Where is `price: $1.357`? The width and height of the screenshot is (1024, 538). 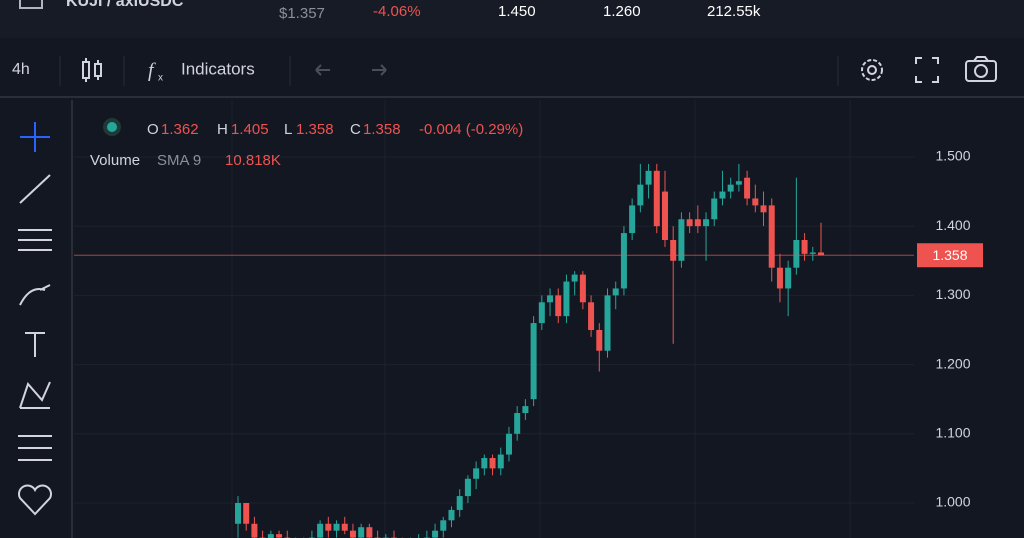
price: $1.357 is located at coordinates (302, 13).